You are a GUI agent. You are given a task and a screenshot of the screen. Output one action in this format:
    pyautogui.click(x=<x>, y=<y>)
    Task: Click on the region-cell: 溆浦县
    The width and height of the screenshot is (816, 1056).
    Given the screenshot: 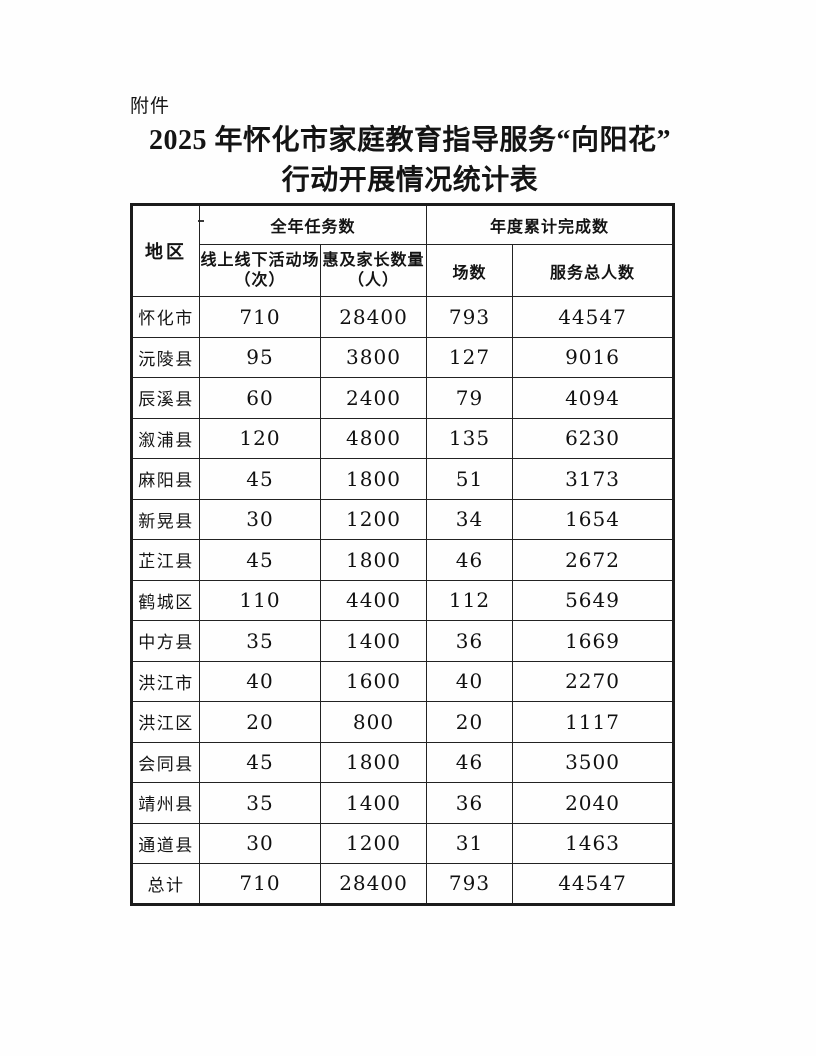 What is the action you would take?
    pyautogui.click(x=165, y=438)
    